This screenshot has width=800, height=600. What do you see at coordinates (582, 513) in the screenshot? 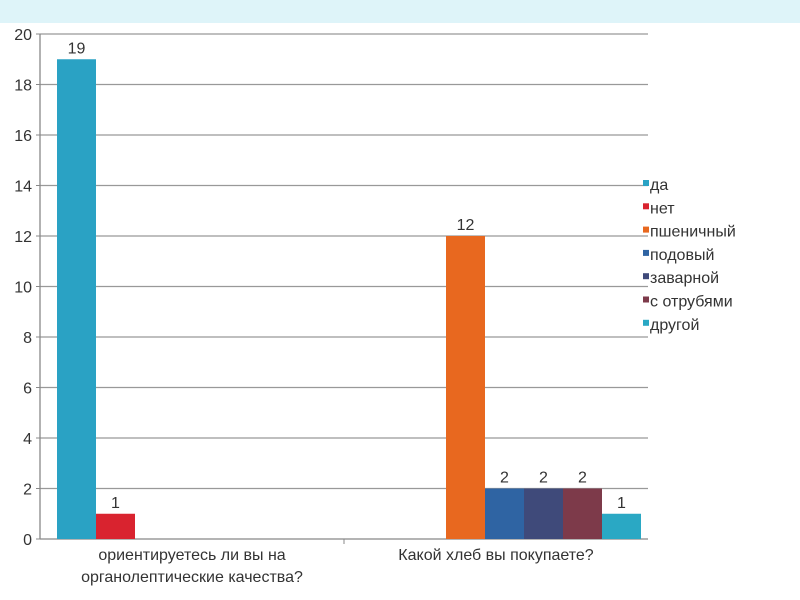
I see `bar-с отрубями` at bounding box center [582, 513].